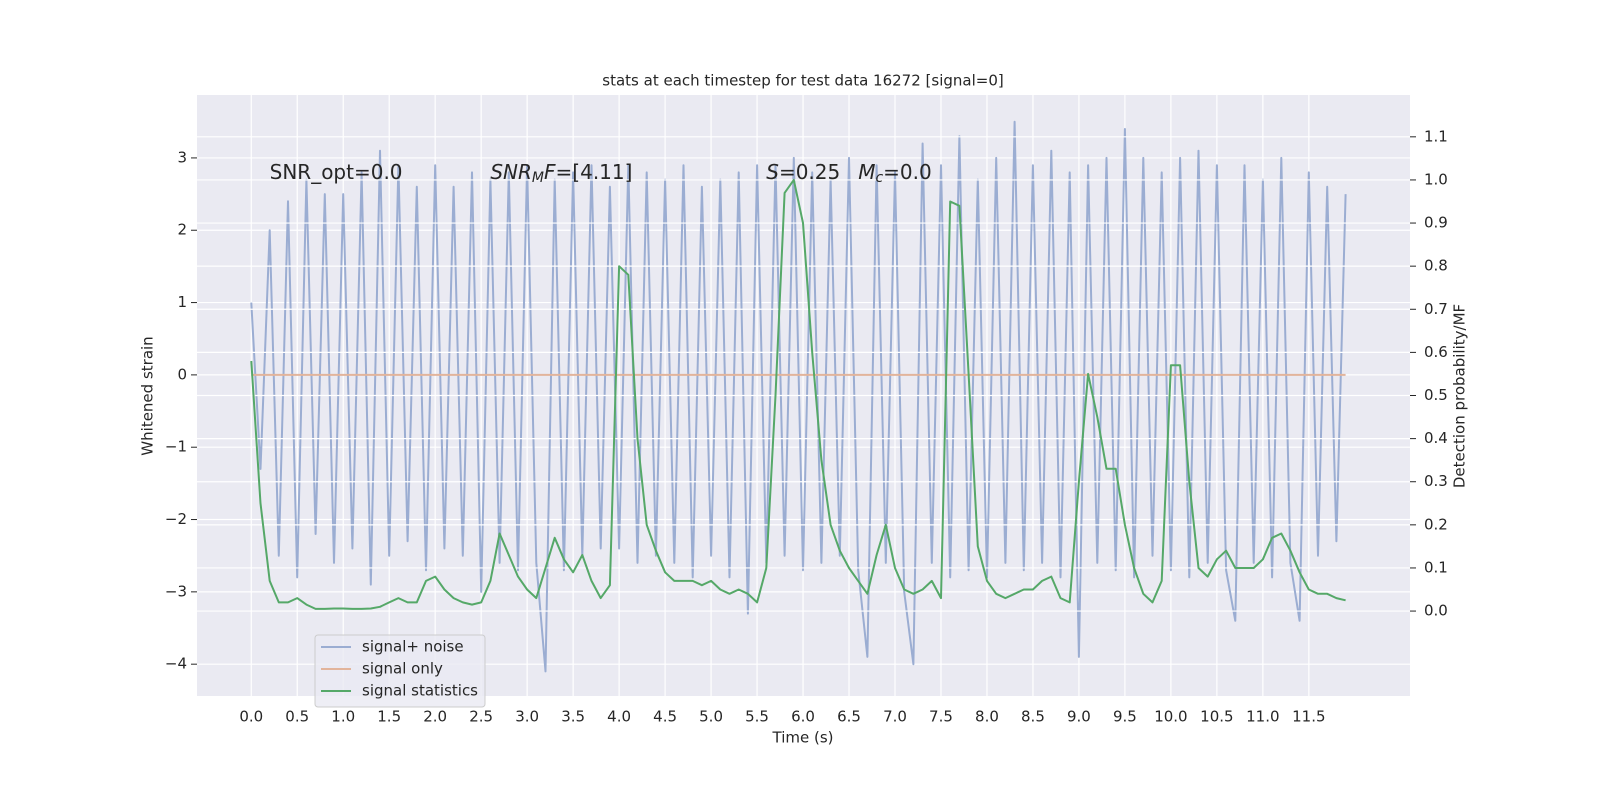 This screenshot has height=800, width=1600. What do you see at coordinates (511, 172) in the screenshot?
I see `annotation-part: SNR` at bounding box center [511, 172].